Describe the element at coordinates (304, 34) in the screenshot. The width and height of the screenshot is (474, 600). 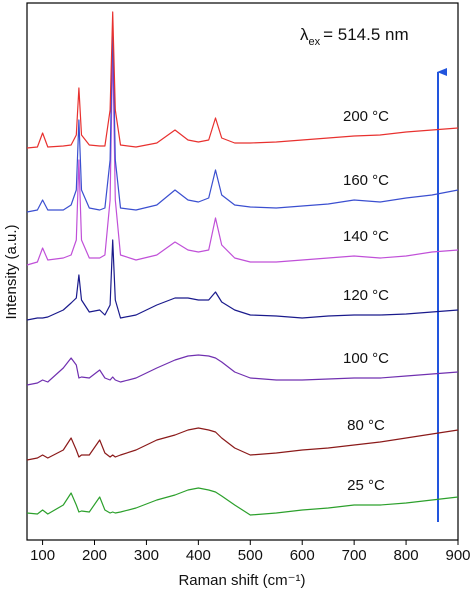
I see `annotation-symbol: λ` at that location.